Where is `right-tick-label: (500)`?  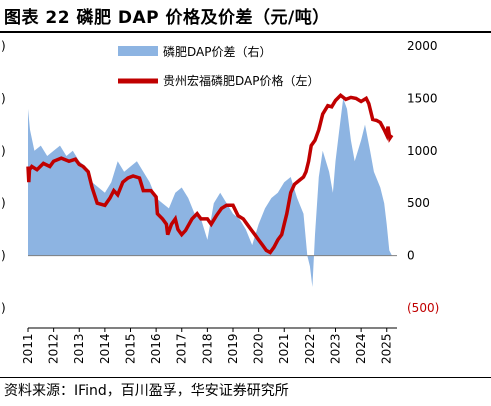 right-tick-label: (500) is located at coordinates (423, 308).